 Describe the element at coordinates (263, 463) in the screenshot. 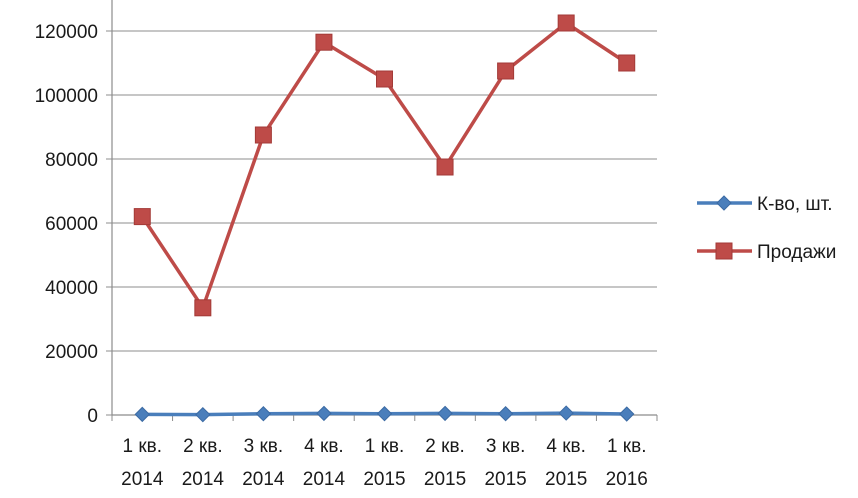

I see `x-tick-label: 3 кв. 2014` at that location.